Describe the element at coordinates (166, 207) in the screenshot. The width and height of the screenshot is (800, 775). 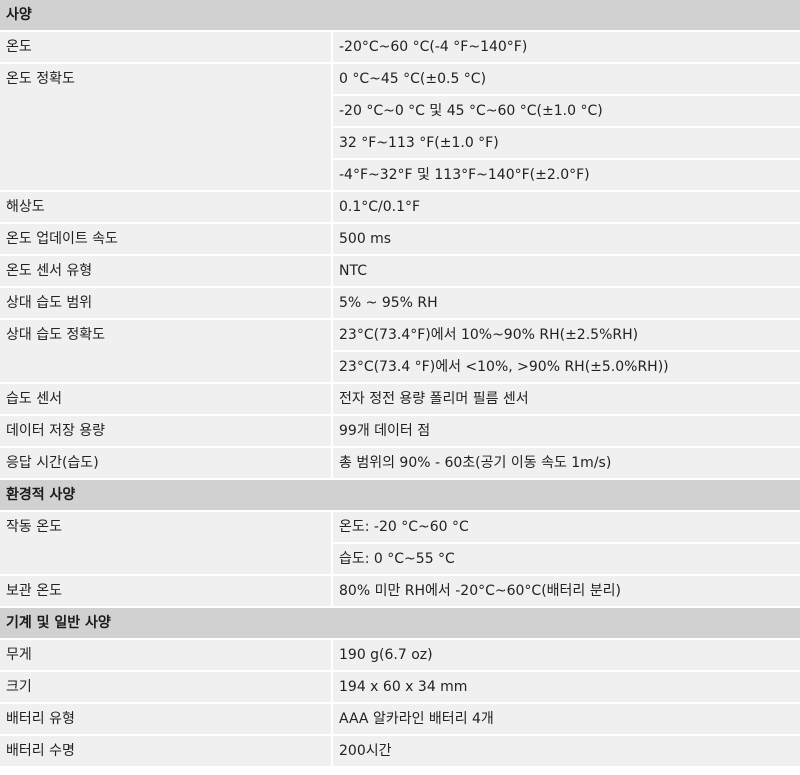
I see `spec-label: 해상도` at that location.